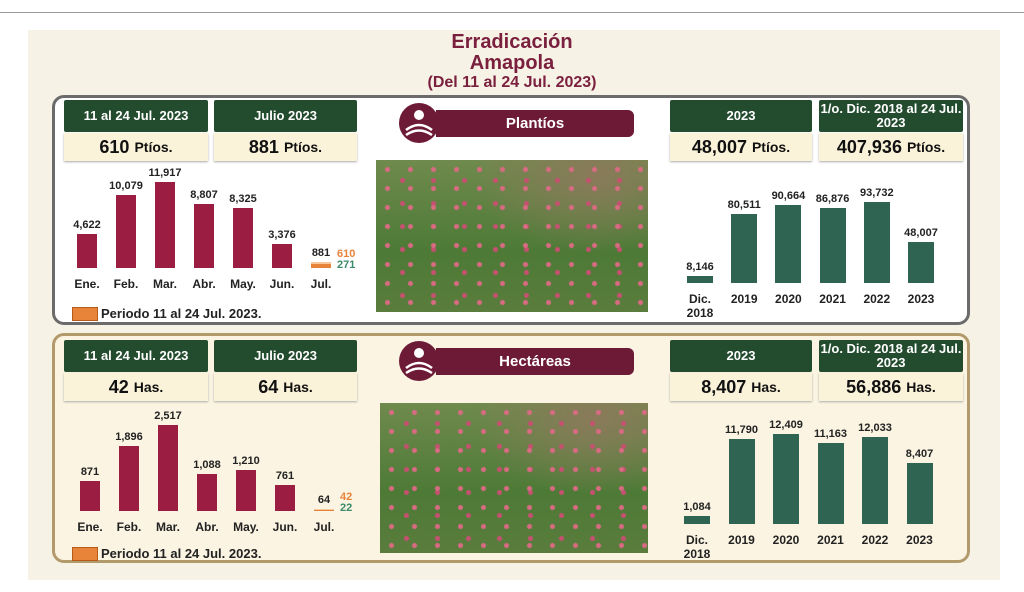 This screenshot has width=1024, height=592. I want to click on category-label: 2023, so click(921, 299).